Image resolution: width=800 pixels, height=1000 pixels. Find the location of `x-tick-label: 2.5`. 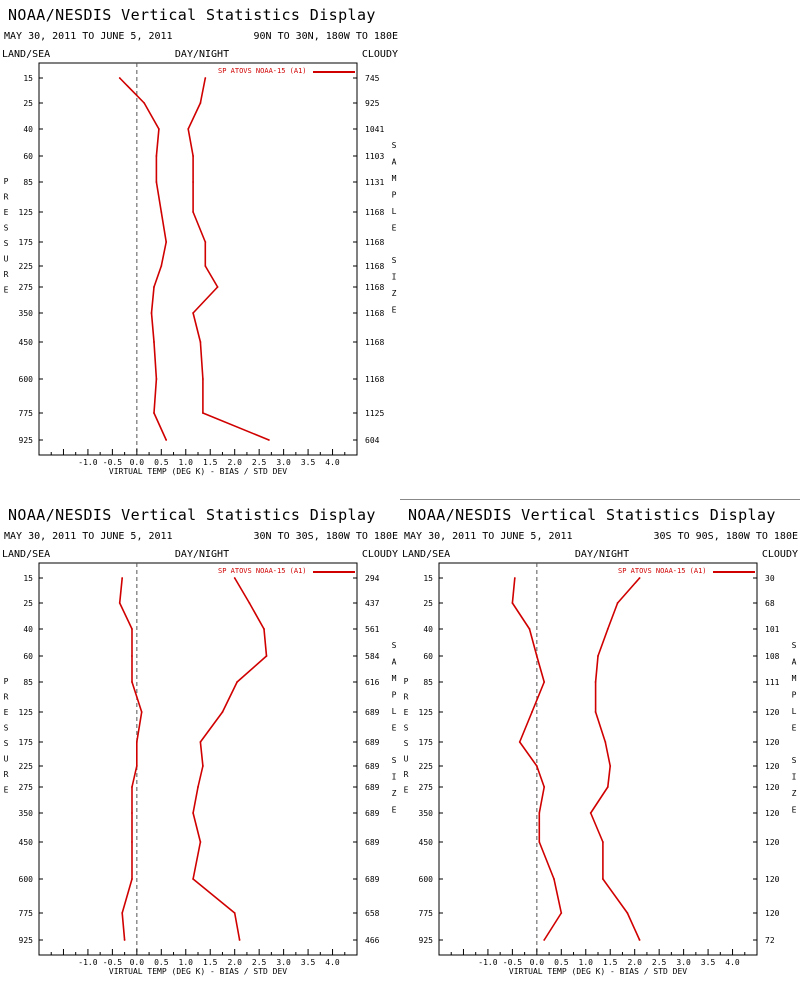

x-tick-label: 2.5 is located at coordinates (259, 962).